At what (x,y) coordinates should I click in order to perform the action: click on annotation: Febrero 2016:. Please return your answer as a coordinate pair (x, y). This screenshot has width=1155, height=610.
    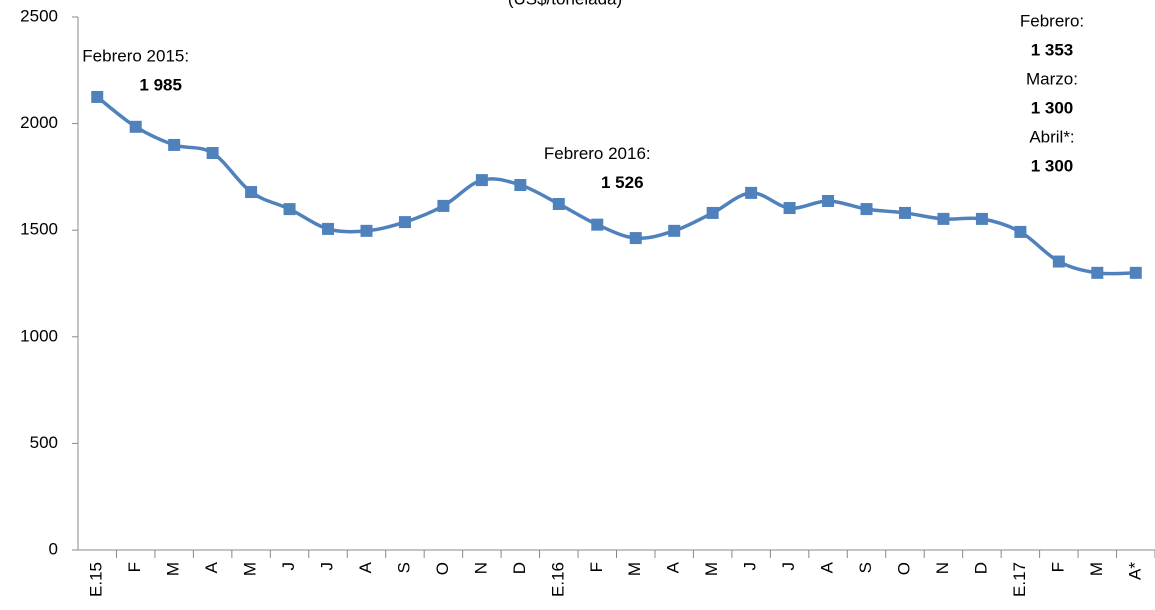
    Looking at the image, I should click on (597, 153).